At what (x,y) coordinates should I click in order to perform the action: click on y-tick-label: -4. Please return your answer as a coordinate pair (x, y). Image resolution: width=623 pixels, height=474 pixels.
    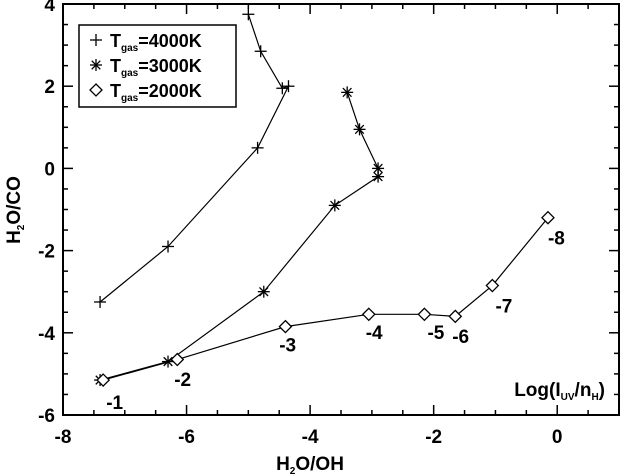
    Looking at the image, I should click on (46, 334).